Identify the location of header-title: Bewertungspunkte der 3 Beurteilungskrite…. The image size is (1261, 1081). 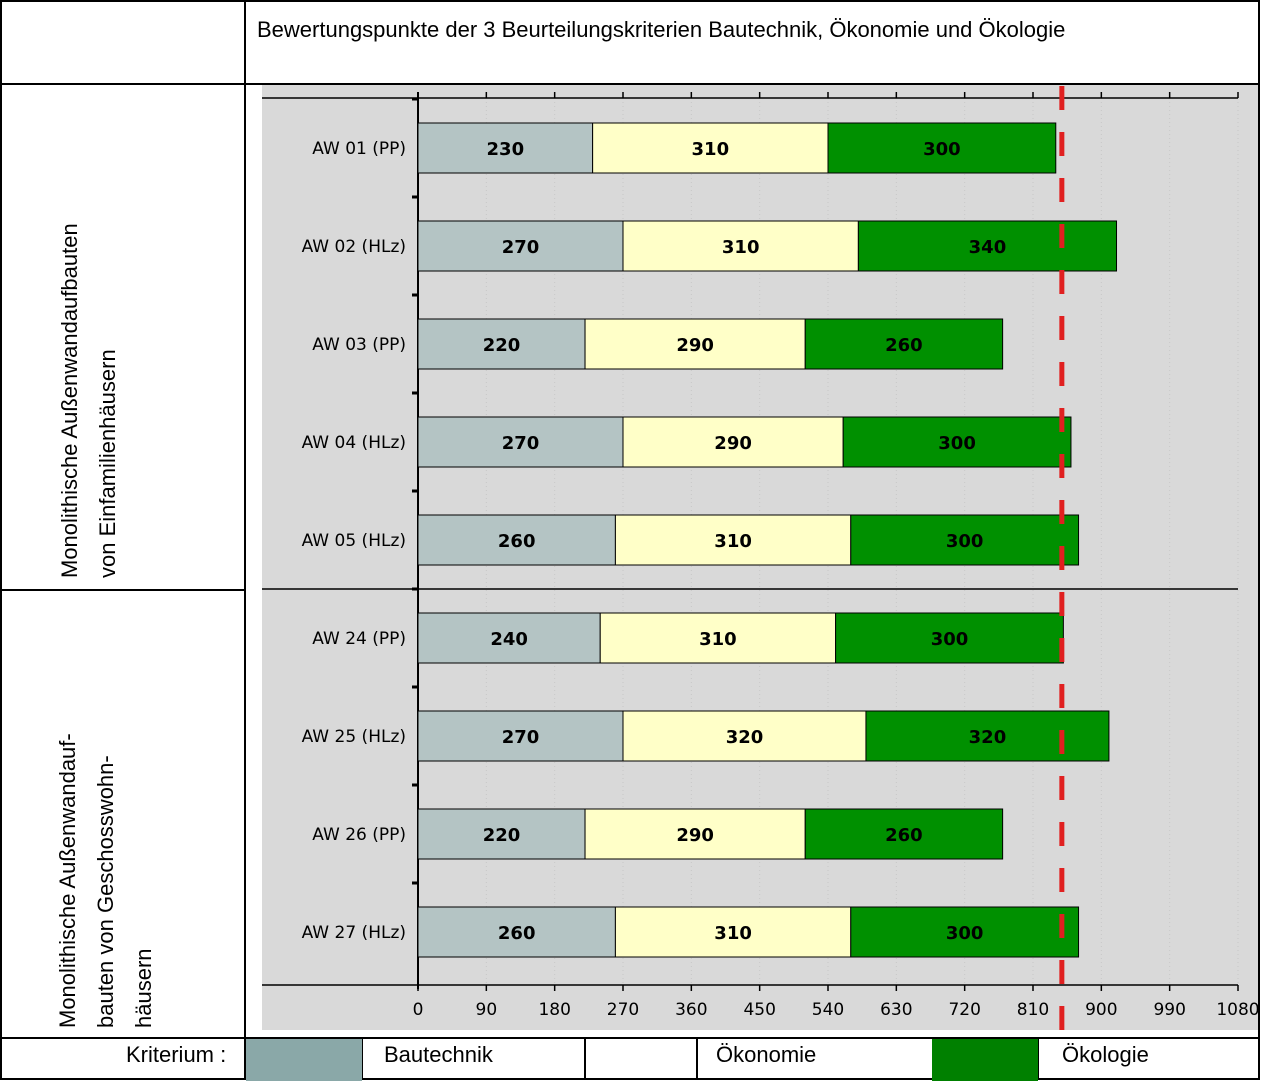
(661, 29).